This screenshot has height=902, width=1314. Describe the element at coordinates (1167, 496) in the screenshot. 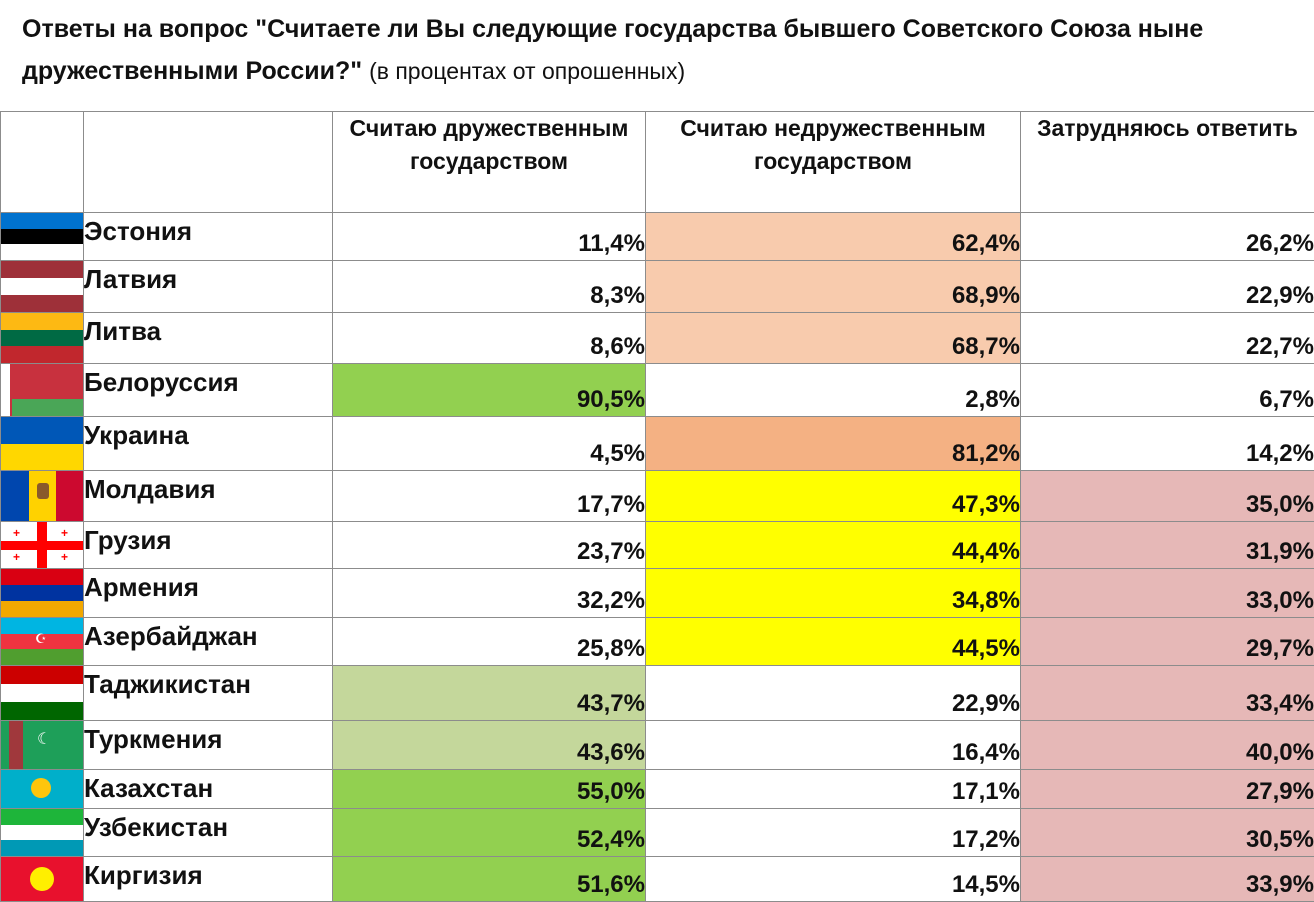

I see `value-unsure: 35,0%` at that location.